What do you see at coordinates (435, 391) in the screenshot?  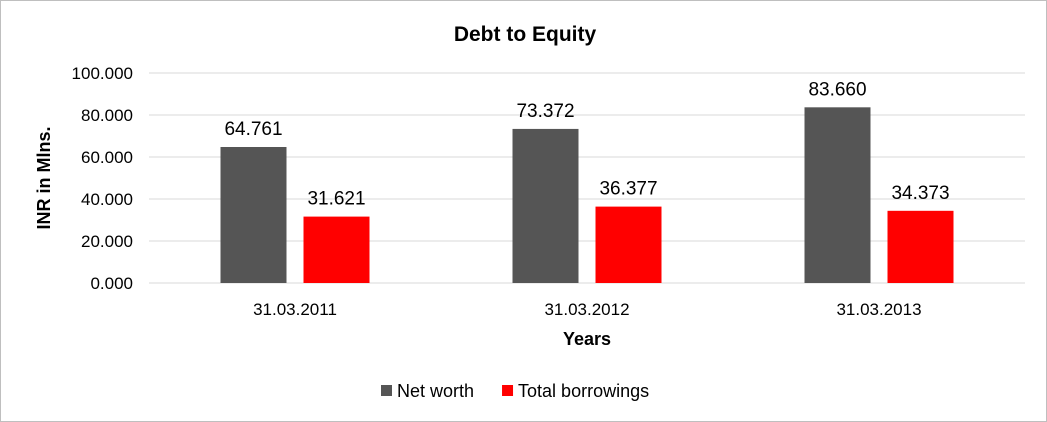 I see `legend-label: Net worth` at bounding box center [435, 391].